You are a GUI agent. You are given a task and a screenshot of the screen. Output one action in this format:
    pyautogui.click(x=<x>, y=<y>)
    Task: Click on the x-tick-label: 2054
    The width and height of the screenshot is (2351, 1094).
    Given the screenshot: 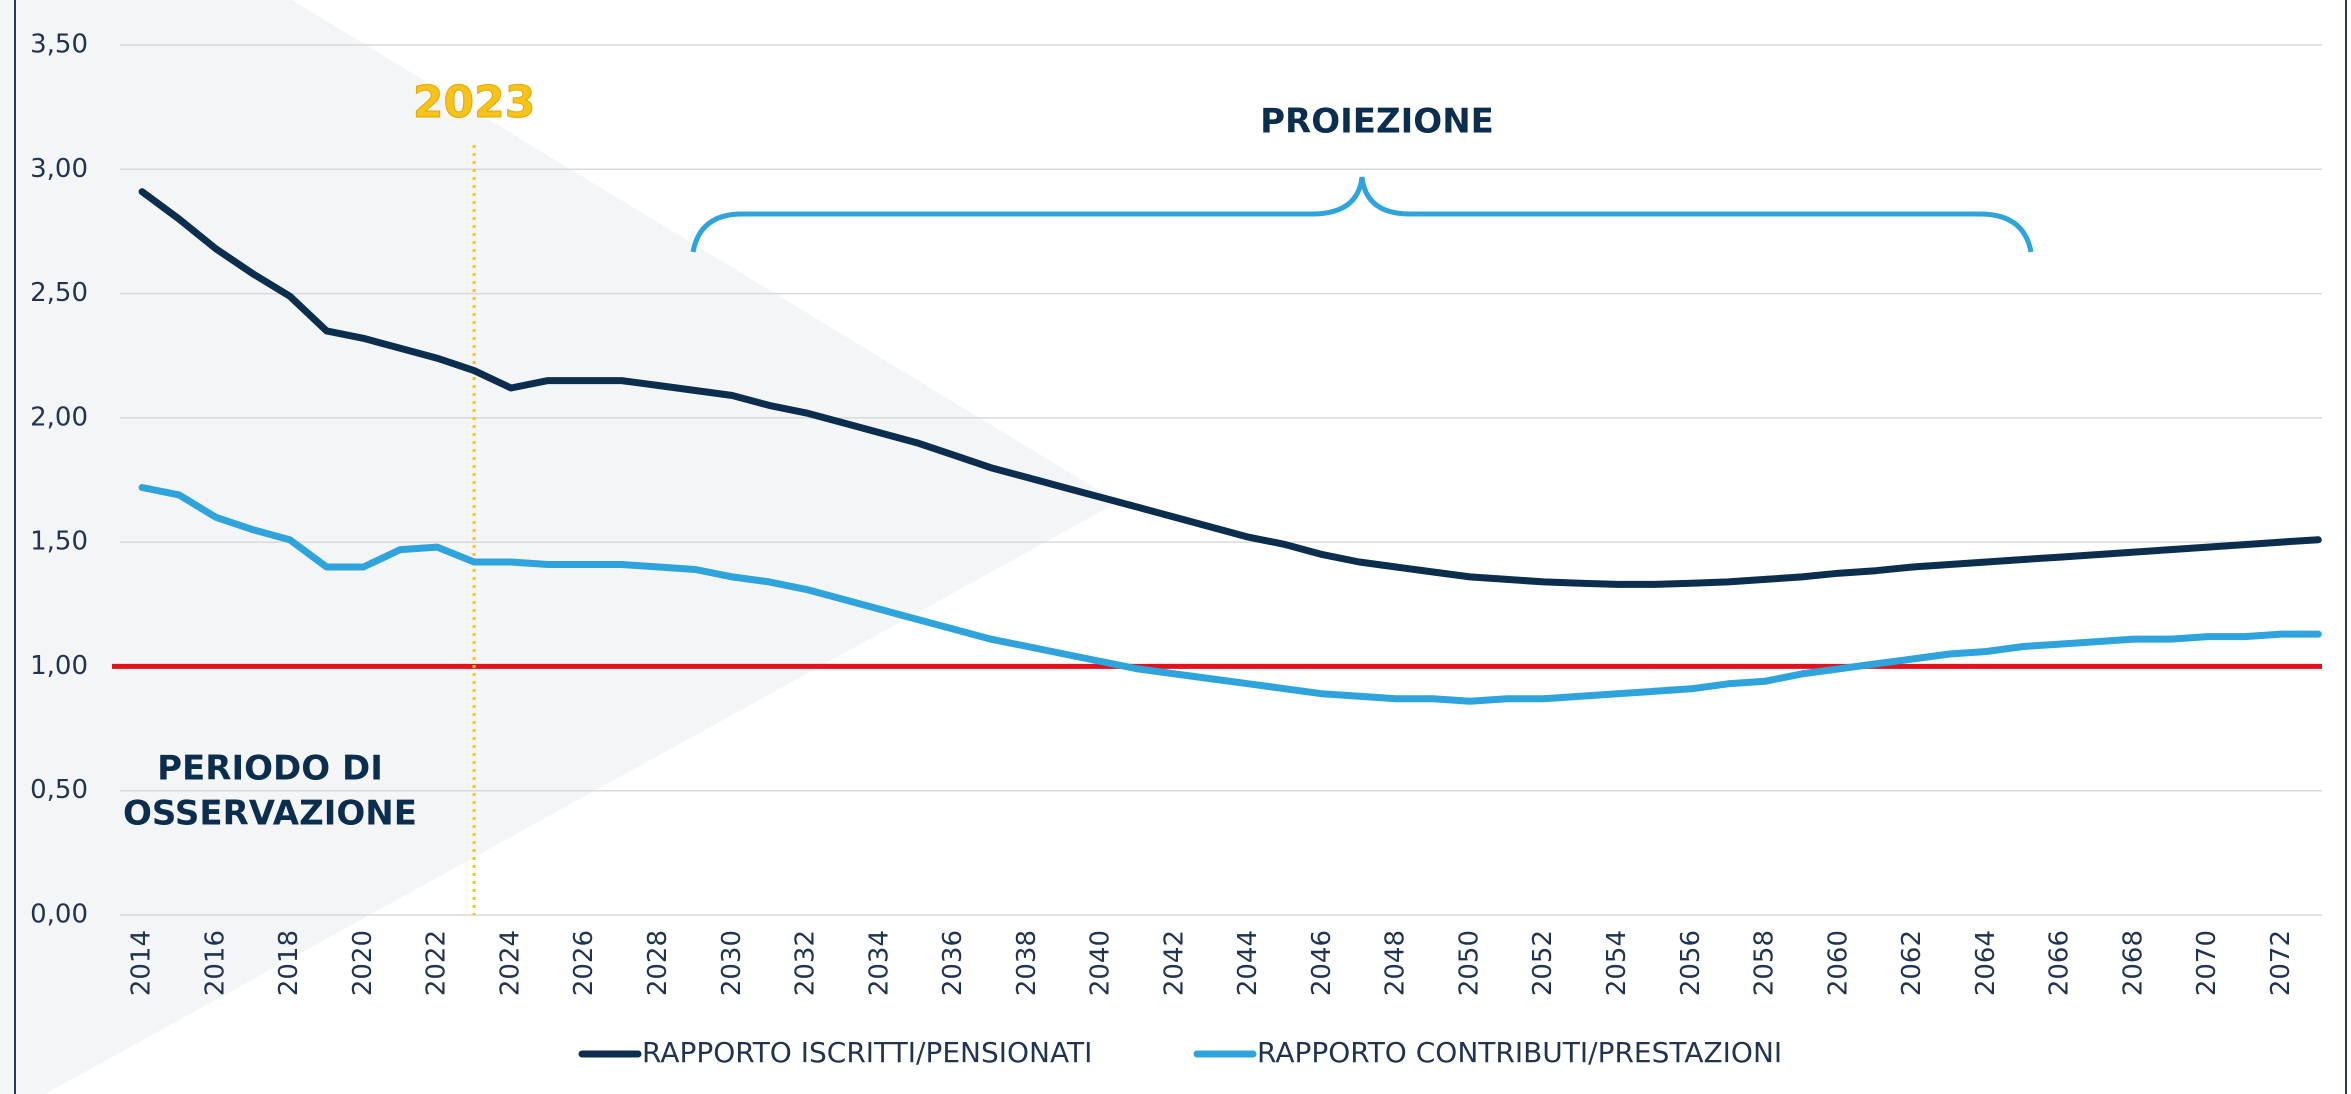 What is the action you would take?
    pyautogui.click(x=1617, y=963)
    